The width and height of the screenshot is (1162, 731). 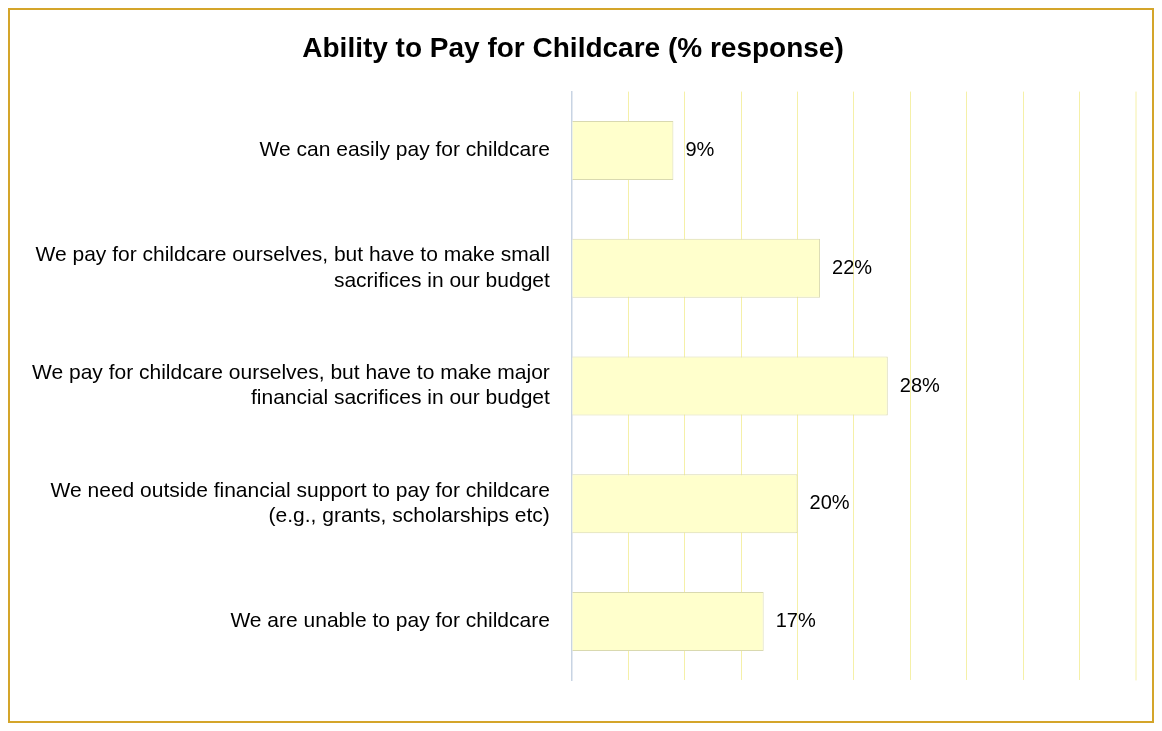 I want to click on y-tick-label: We pay for childcare ourselves, but have to make major financial sacrifices in our budget, so click(x=290, y=384).